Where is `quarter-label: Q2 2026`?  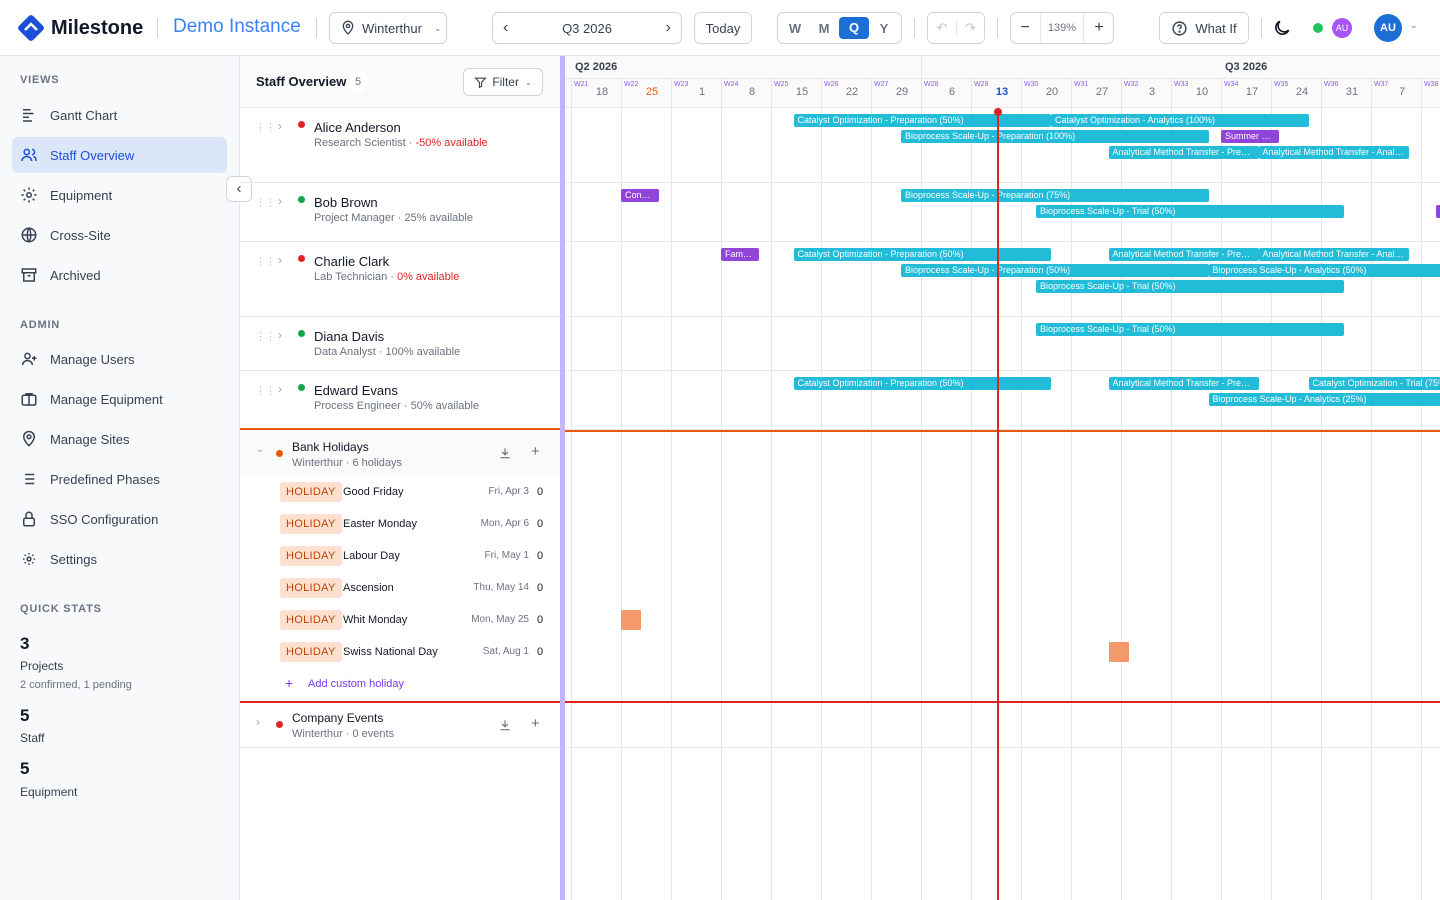 quarter-label: Q2 2026 is located at coordinates (596, 67).